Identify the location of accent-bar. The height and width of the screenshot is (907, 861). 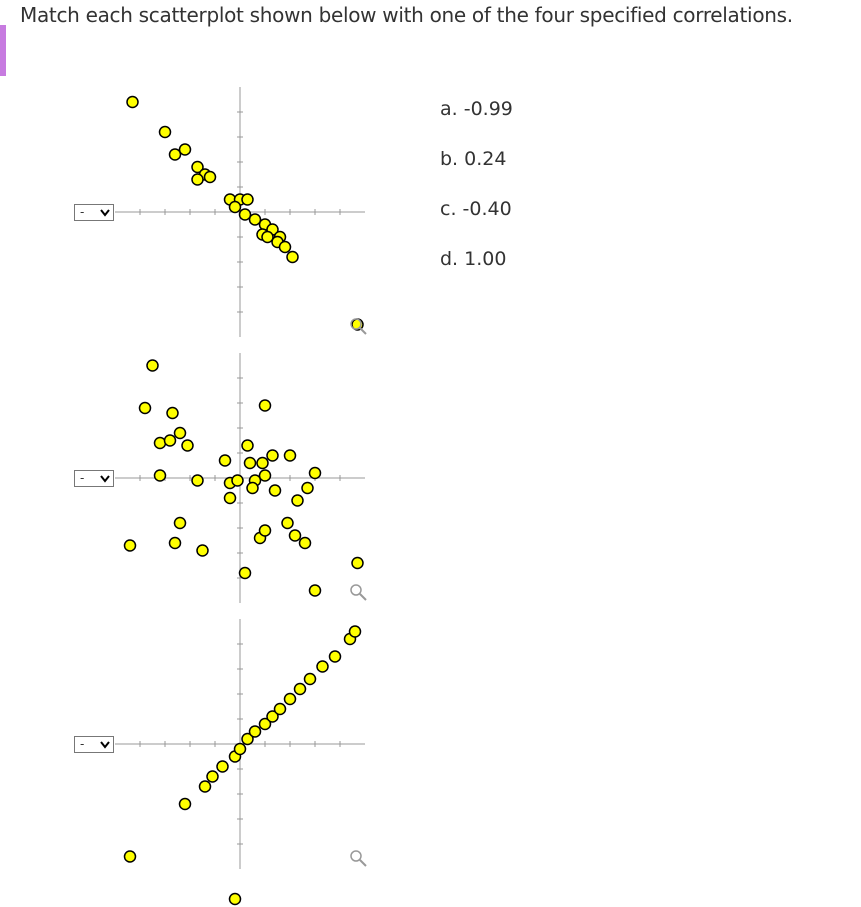
(3, 50).